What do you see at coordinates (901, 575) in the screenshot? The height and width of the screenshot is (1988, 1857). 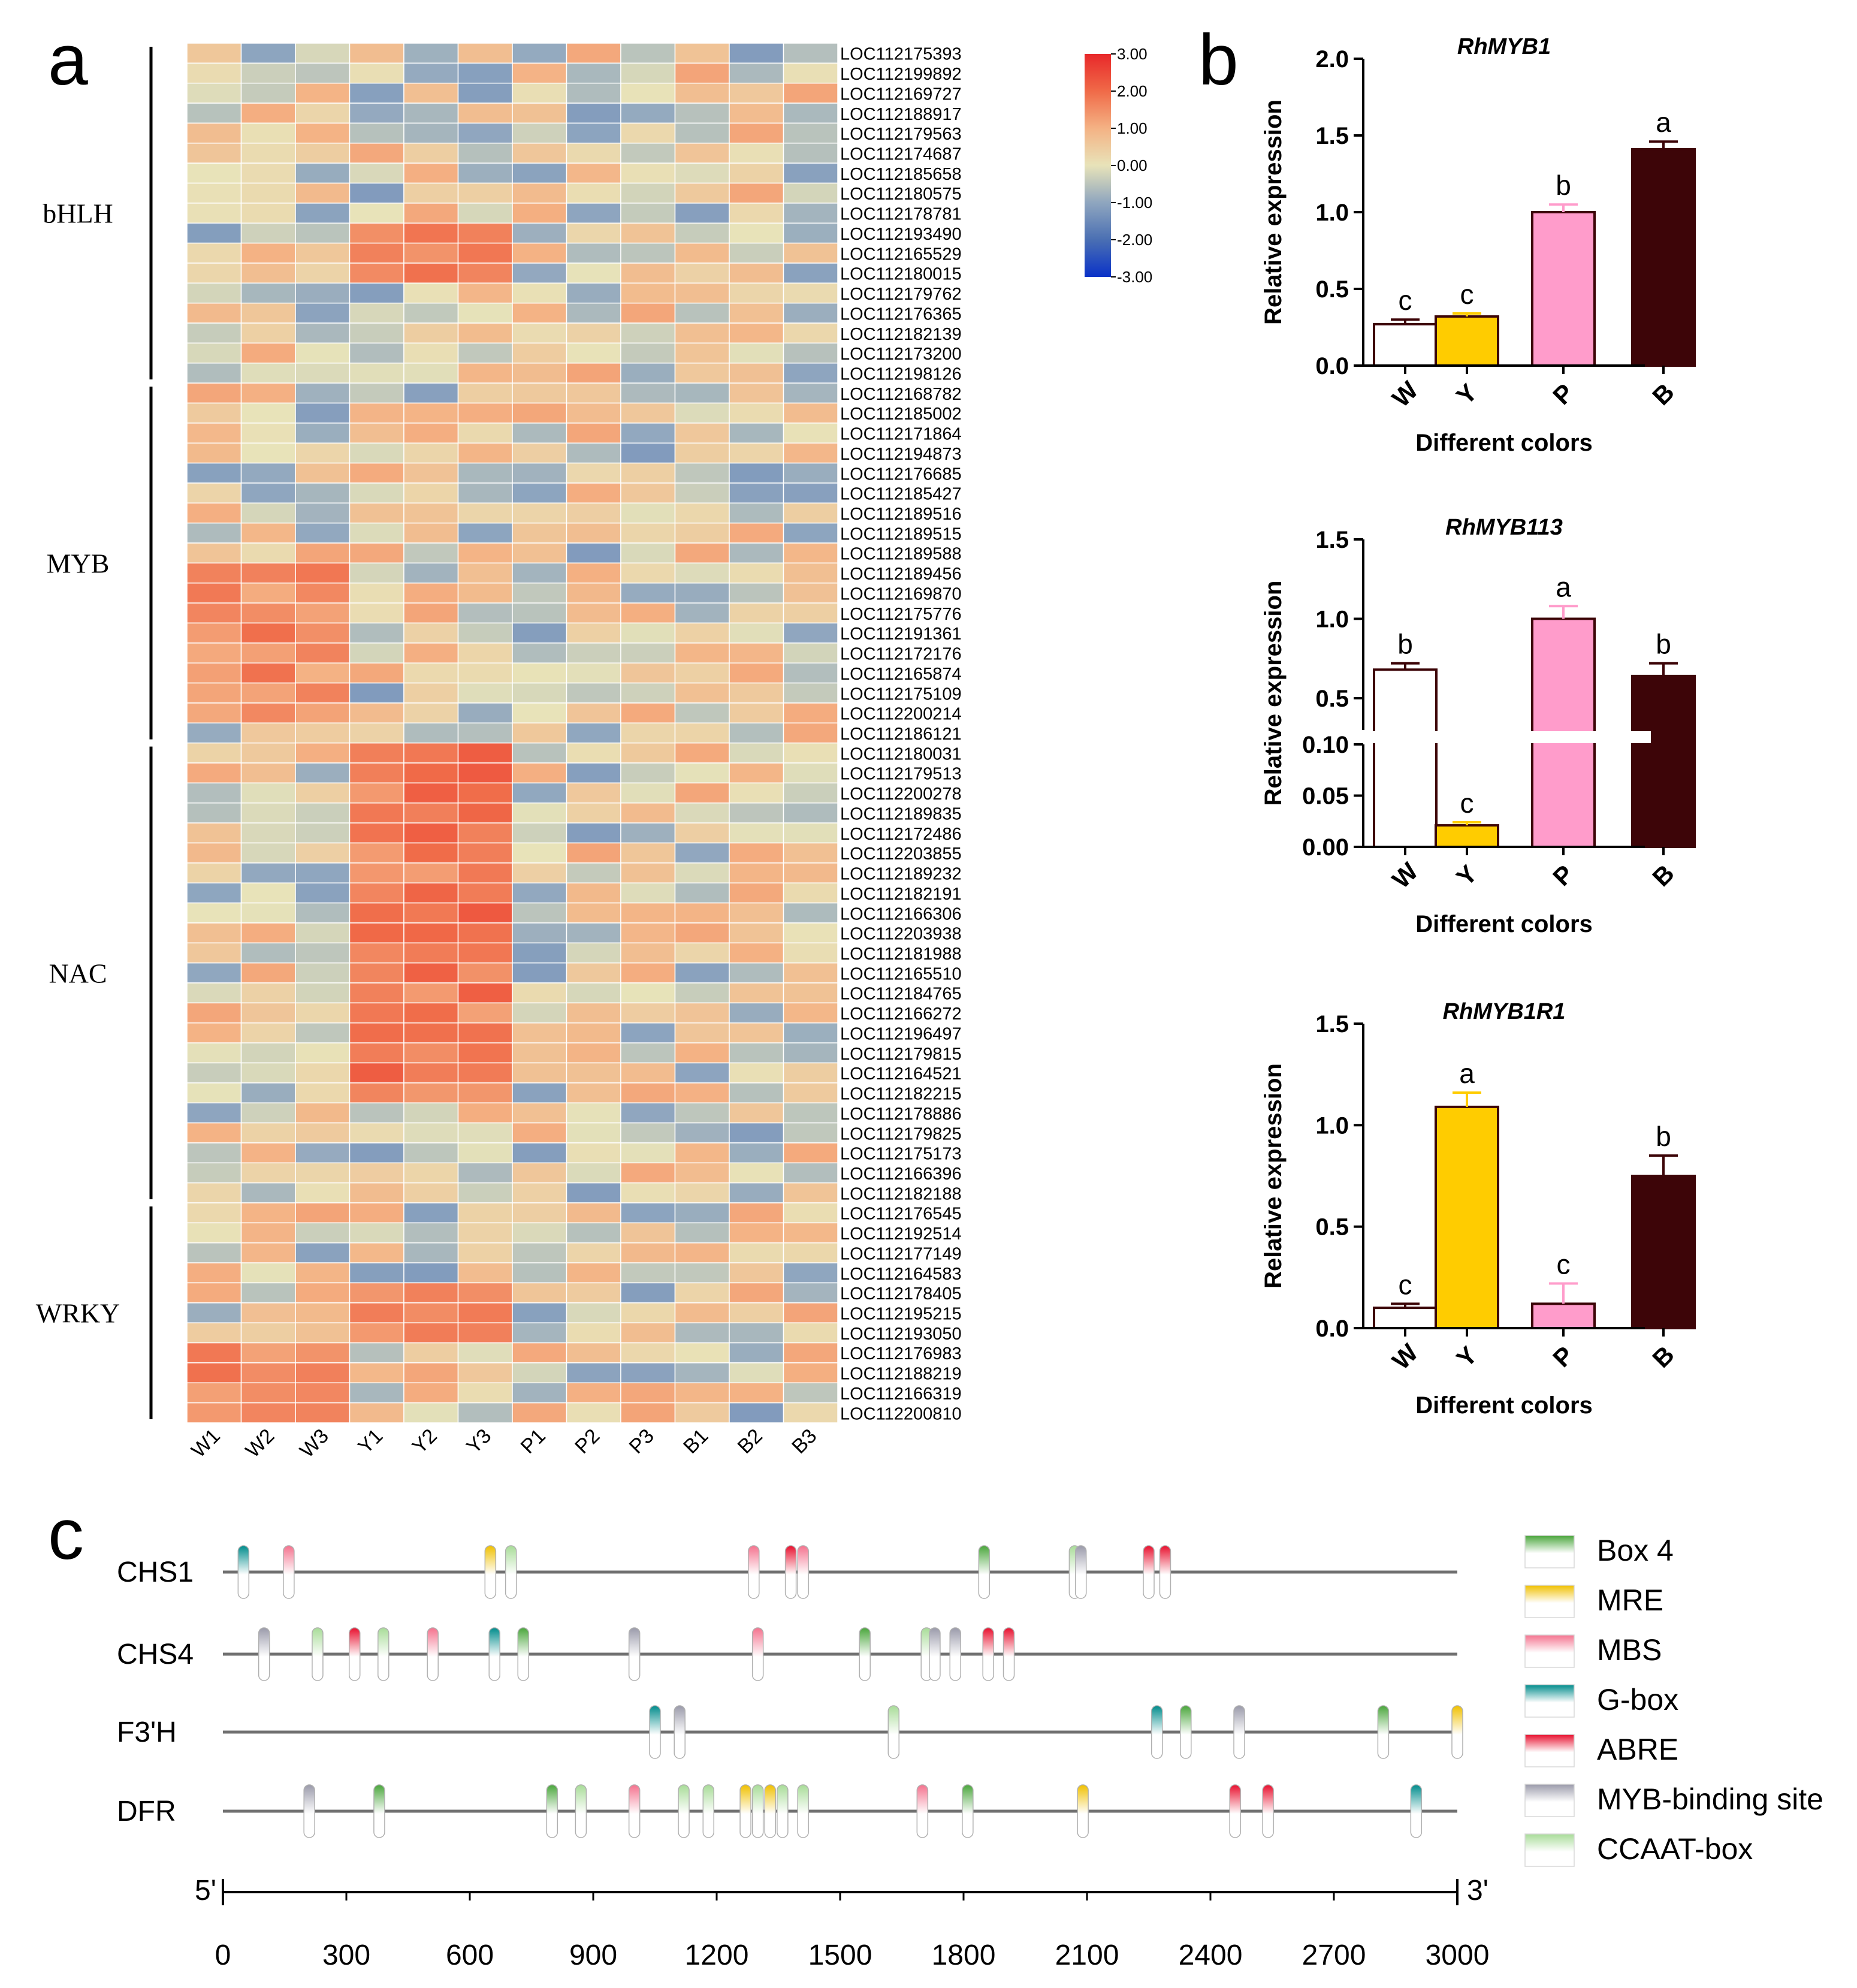 I see `row-label: LOC112189456` at bounding box center [901, 575].